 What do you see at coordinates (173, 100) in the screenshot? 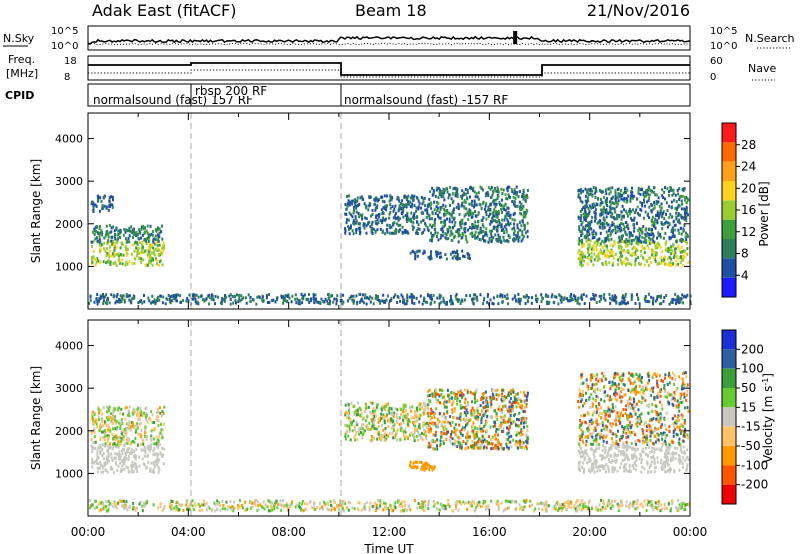
I see `cpid-segment-1: normalsound (fast) 157 RF` at bounding box center [173, 100].